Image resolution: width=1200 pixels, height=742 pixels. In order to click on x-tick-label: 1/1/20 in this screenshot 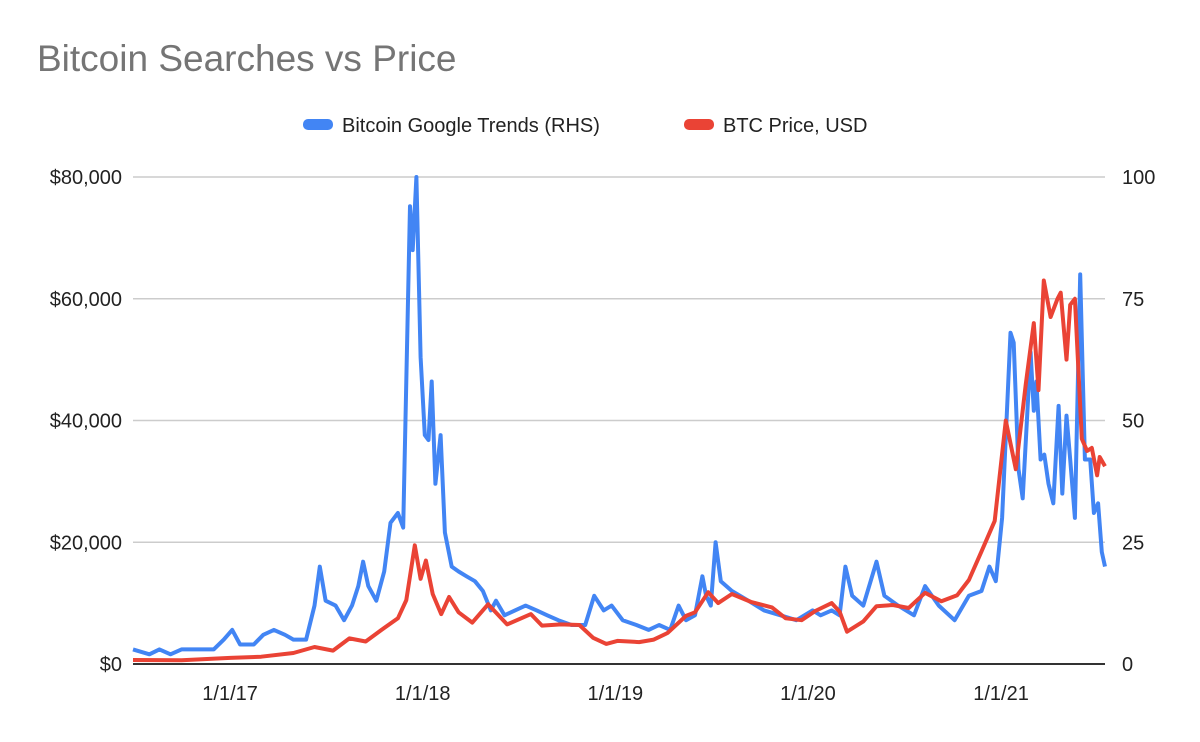, I will do `click(808, 694)`.